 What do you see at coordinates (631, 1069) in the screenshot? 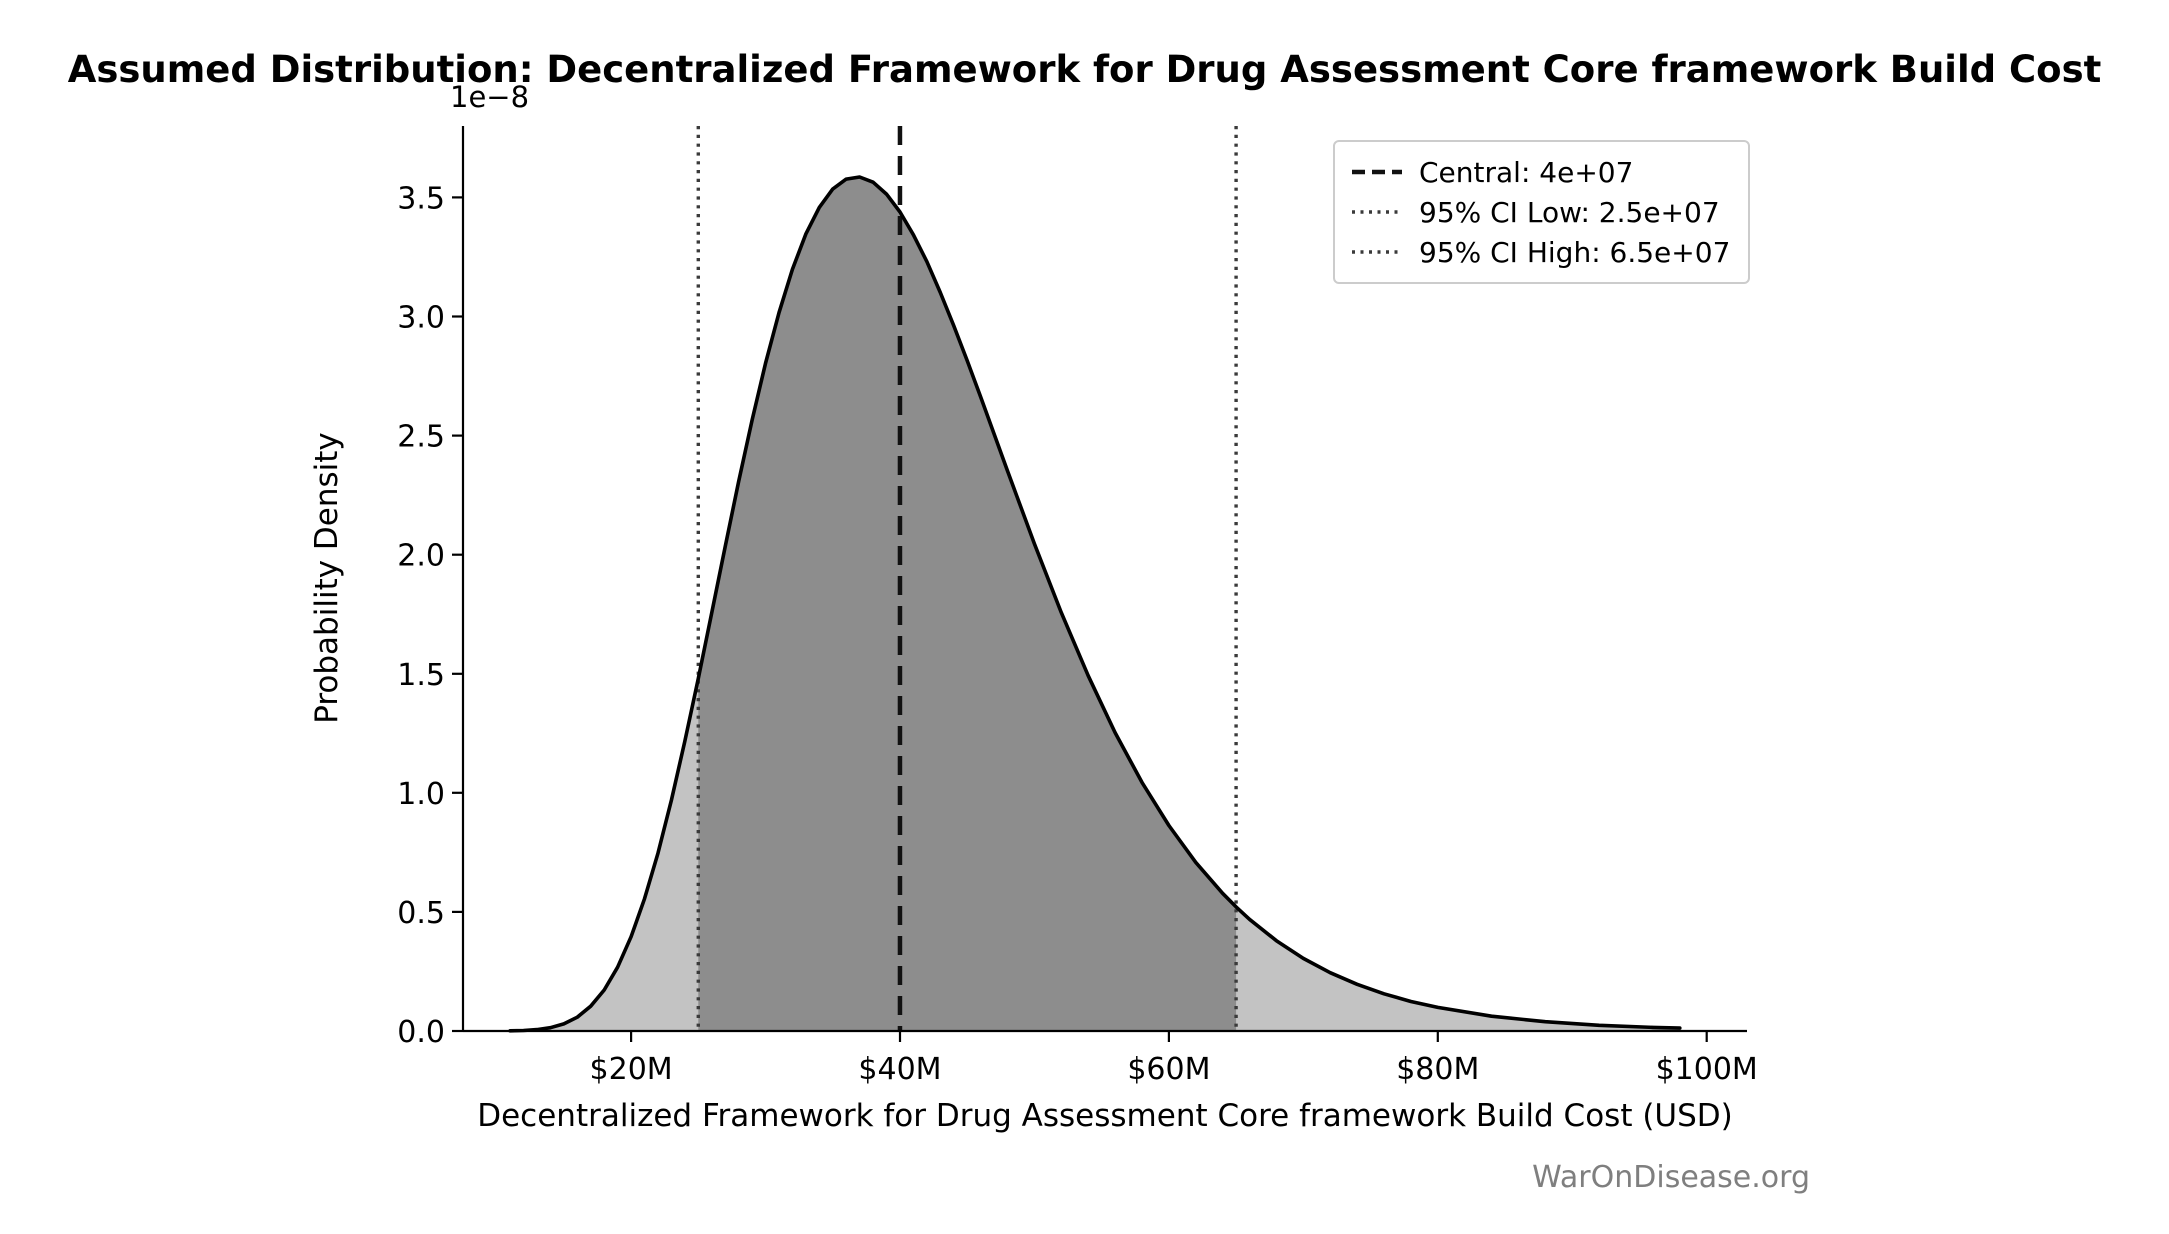
I see `x-tick-label: $20M` at bounding box center [631, 1069].